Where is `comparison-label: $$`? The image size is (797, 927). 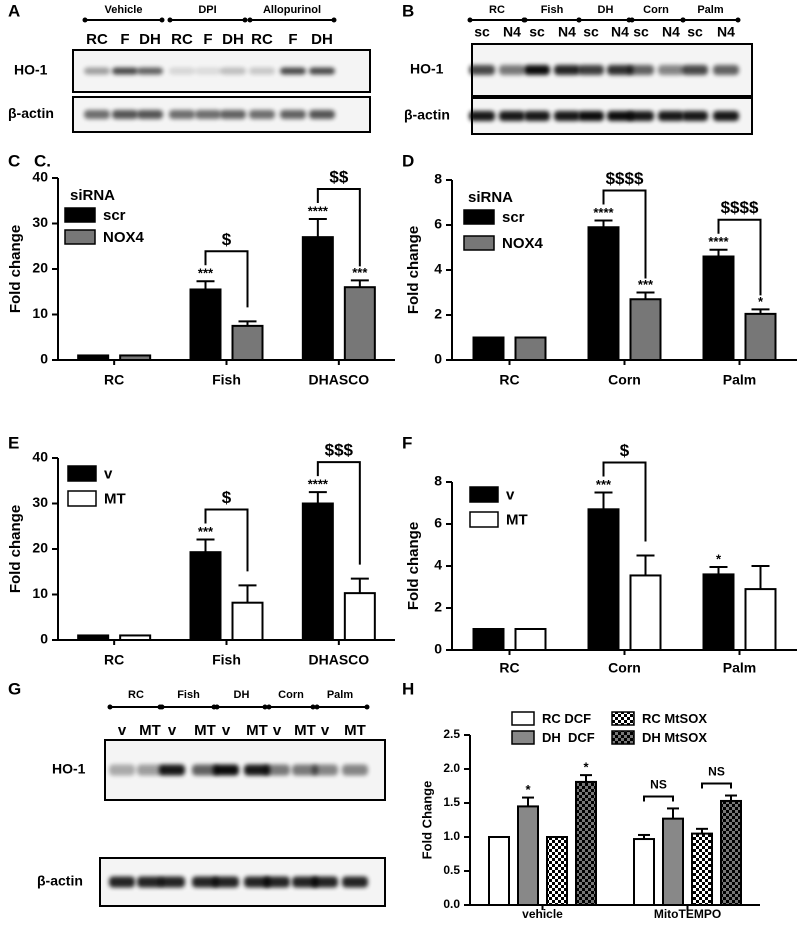 comparison-label: $$ is located at coordinates (338, 176).